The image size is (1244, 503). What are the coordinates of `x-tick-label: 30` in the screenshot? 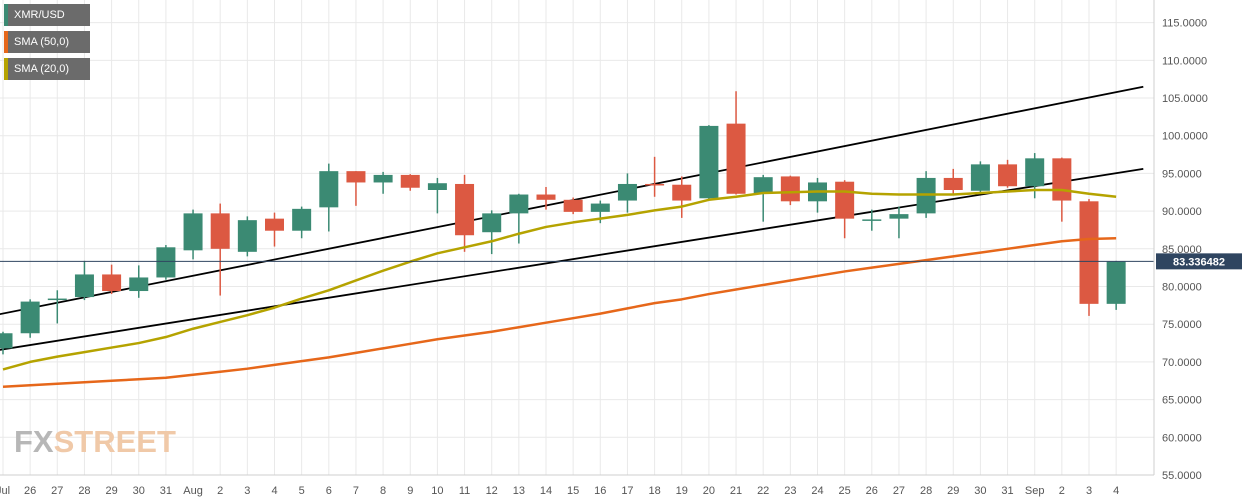 It's located at (980, 491).